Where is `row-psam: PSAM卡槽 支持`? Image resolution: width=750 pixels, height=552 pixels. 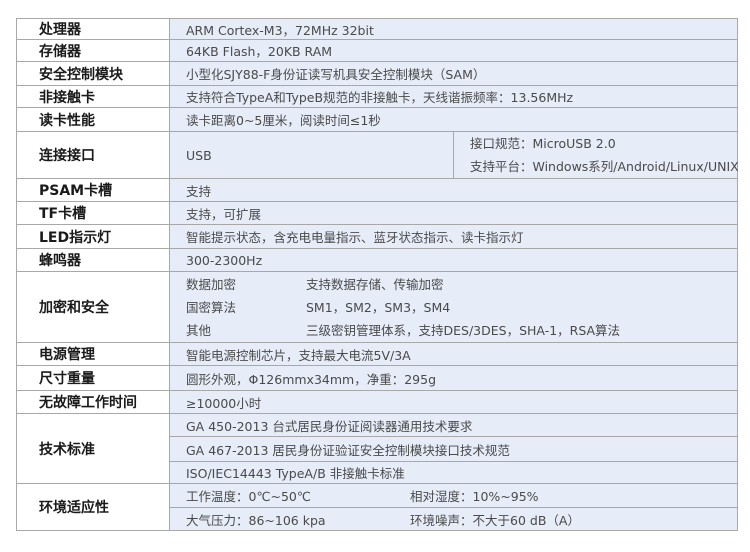 row-psam: PSAM卡槽 支持 is located at coordinates (377, 190).